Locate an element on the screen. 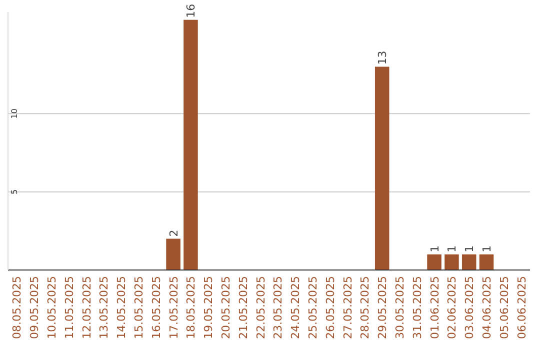 This screenshot has width=540, height=340. x-tick-label: 11.05.2025 is located at coordinates (69, 307).